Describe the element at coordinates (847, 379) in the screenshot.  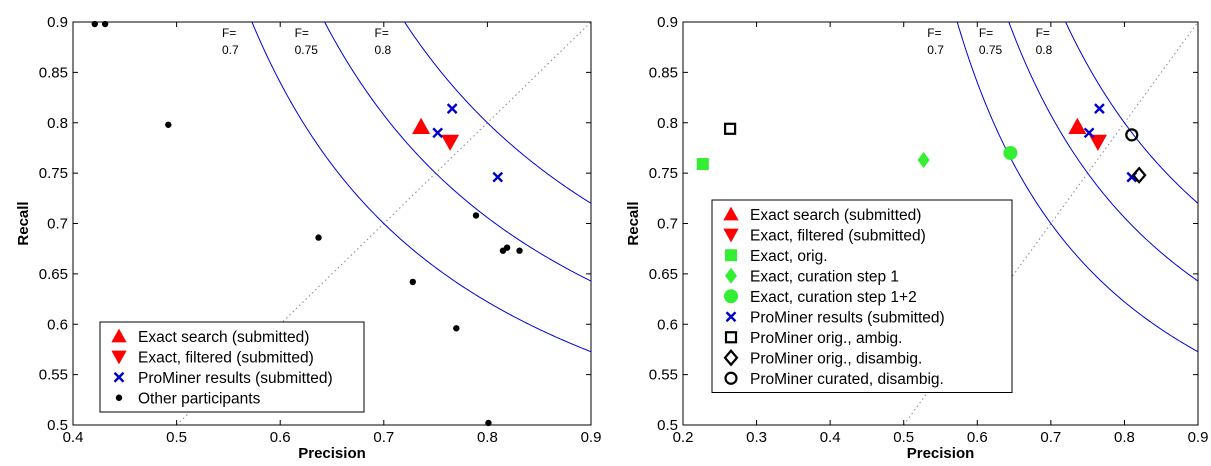
I see `legend-label: ProMiner curated, disambig.` at that location.